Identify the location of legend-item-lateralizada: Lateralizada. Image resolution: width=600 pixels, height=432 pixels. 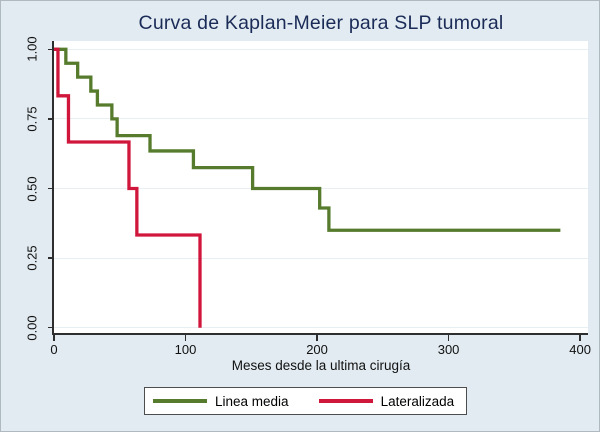
(386, 401).